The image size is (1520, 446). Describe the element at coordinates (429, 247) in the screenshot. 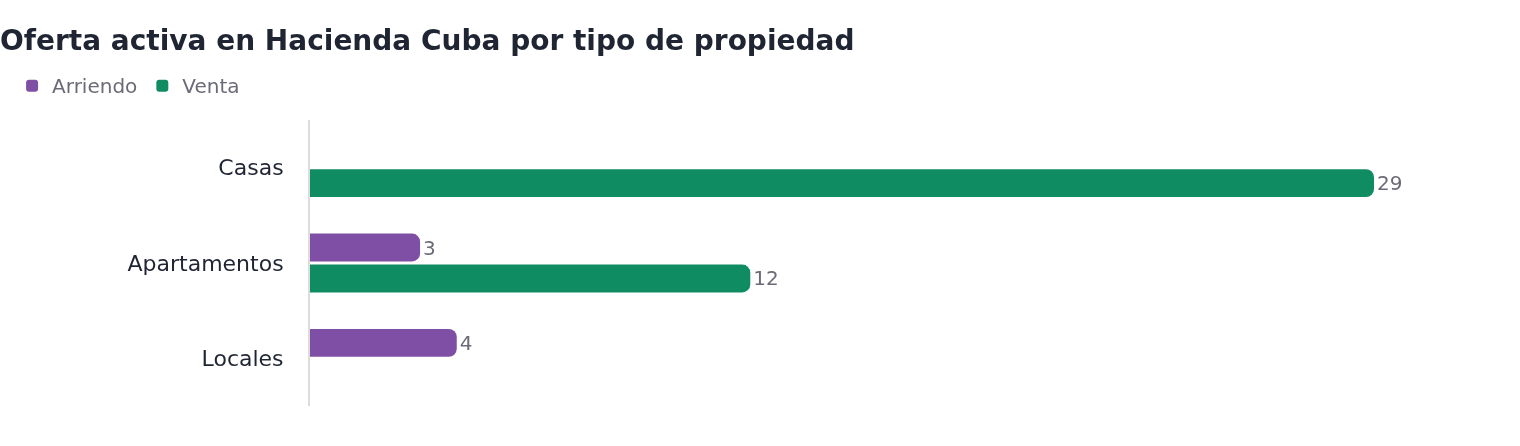

I see `data-label: 3` at that location.